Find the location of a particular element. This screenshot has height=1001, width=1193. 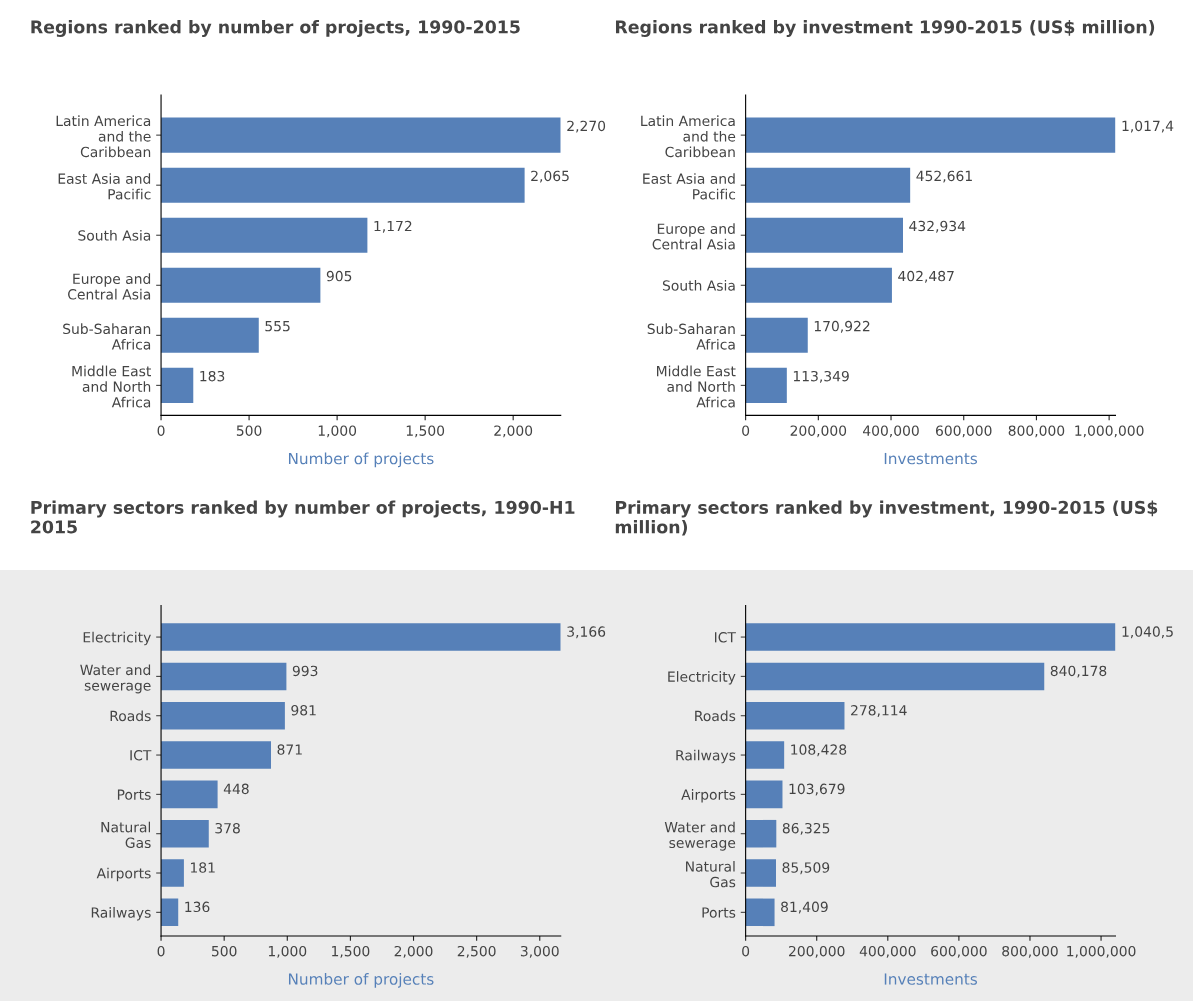

data-label: 981 is located at coordinates (303, 710).